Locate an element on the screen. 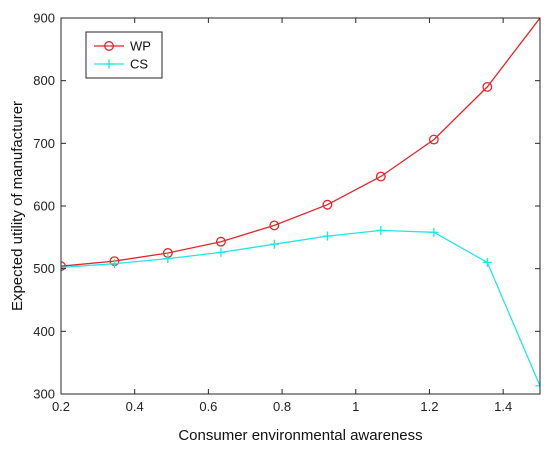 Image resolution: width=550 pixels, height=449 pixels. legend-box is located at coordinates (124, 55).